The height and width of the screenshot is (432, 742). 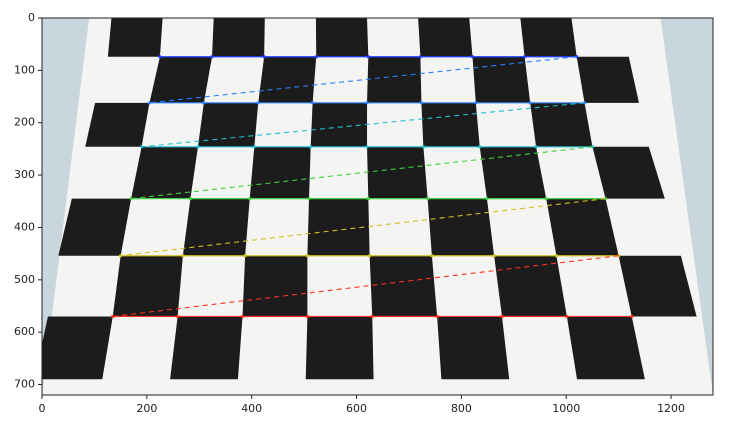 I want to click on x-tick-label: 0, so click(x=42, y=408).